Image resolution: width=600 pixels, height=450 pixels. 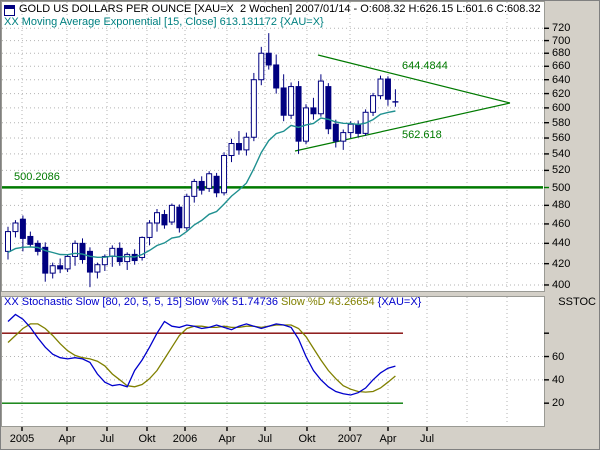 What do you see at coordinates (577, 302) in the screenshot?
I see `stochastic-axis-title: SSTOC` at bounding box center [577, 302].